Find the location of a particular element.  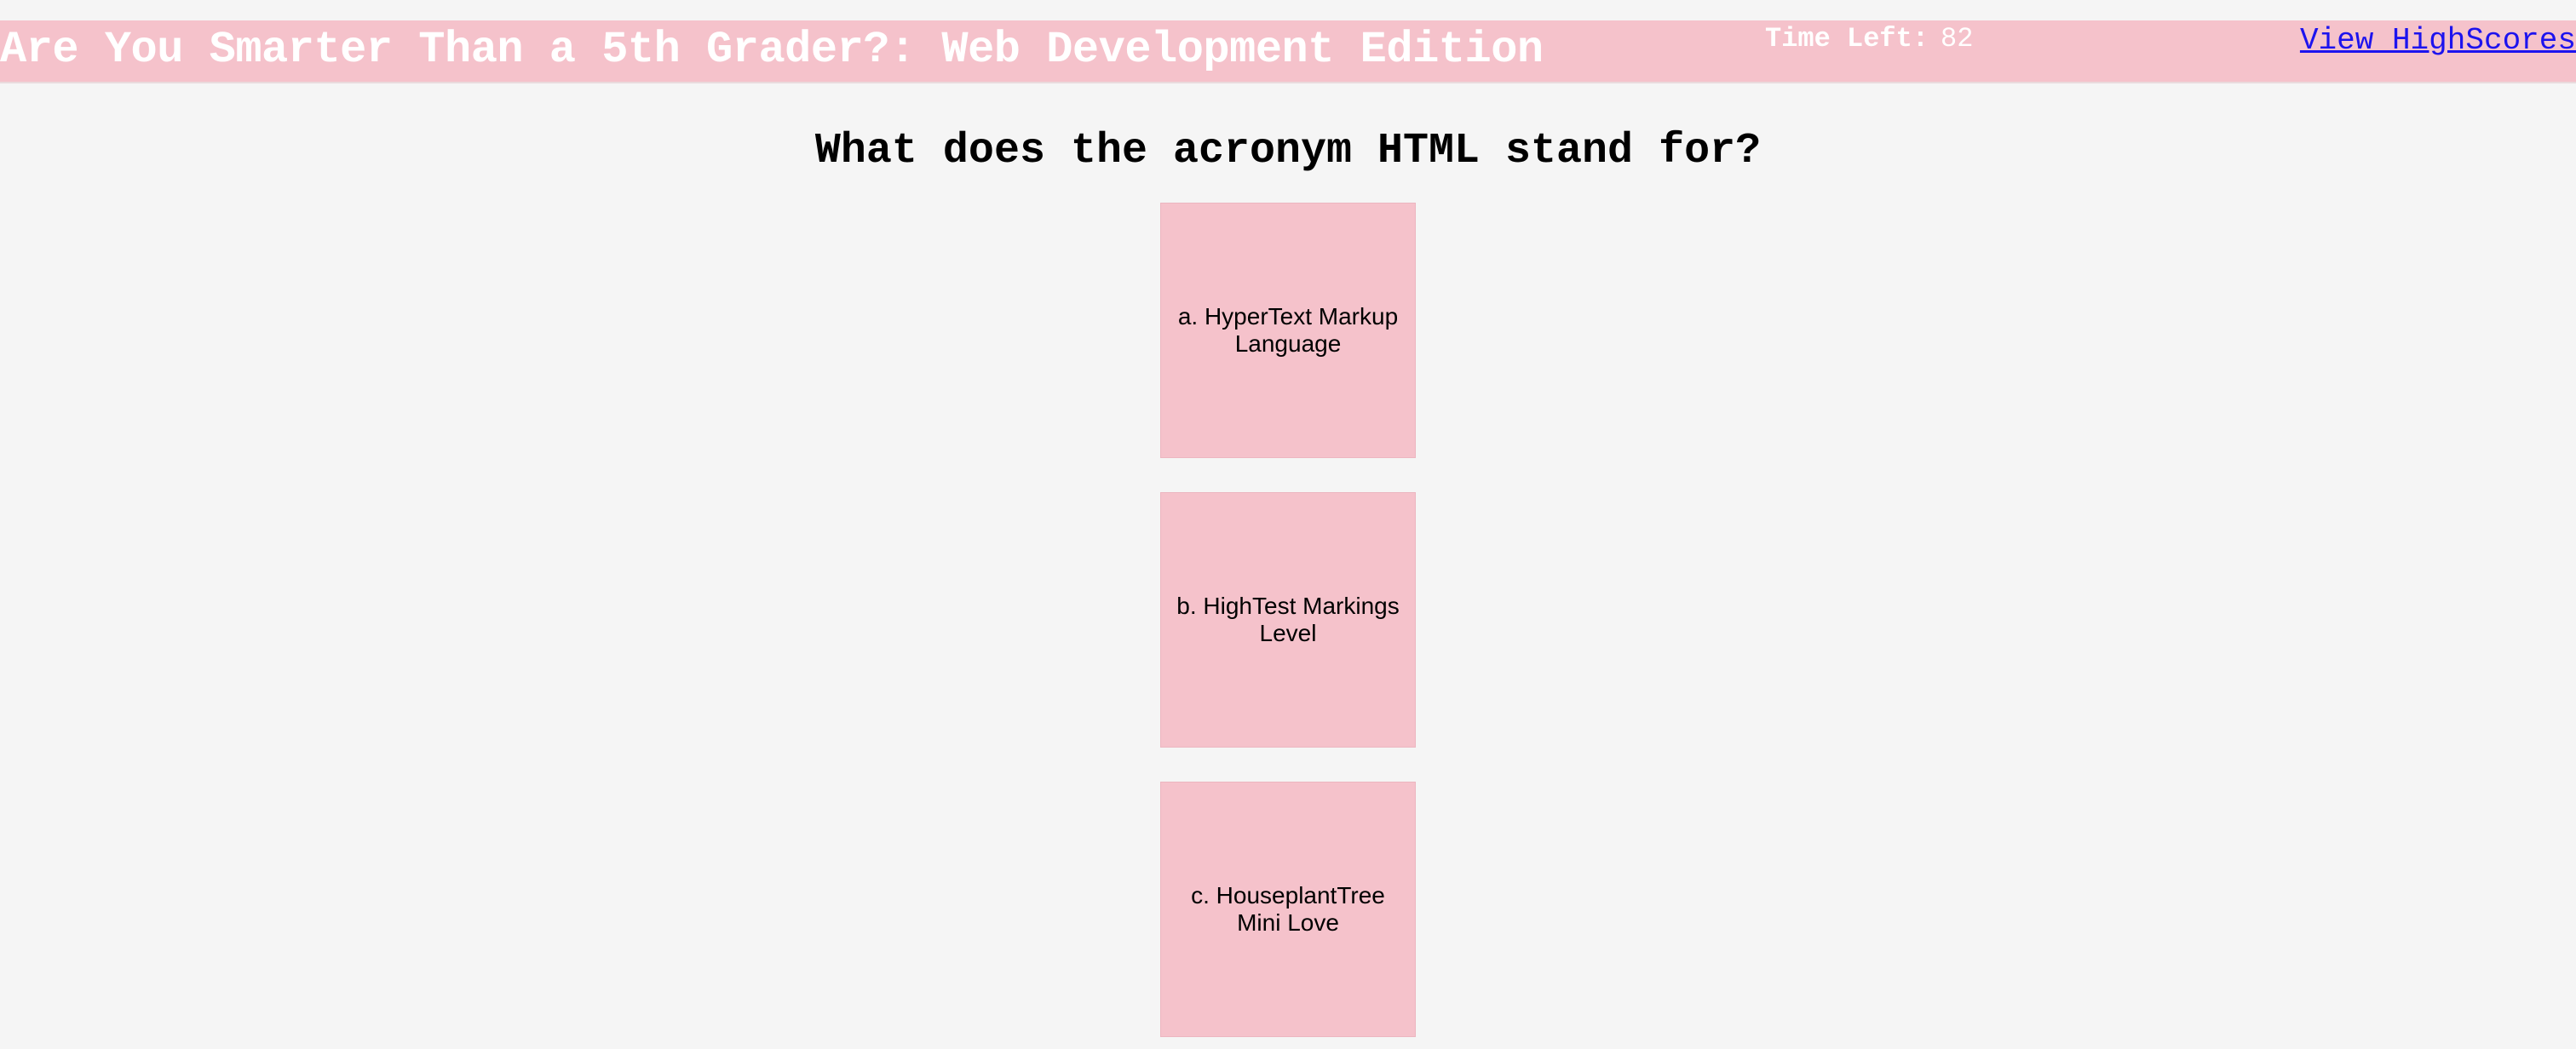

timer: Time Left: 82 is located at coordinates (1869, 39).